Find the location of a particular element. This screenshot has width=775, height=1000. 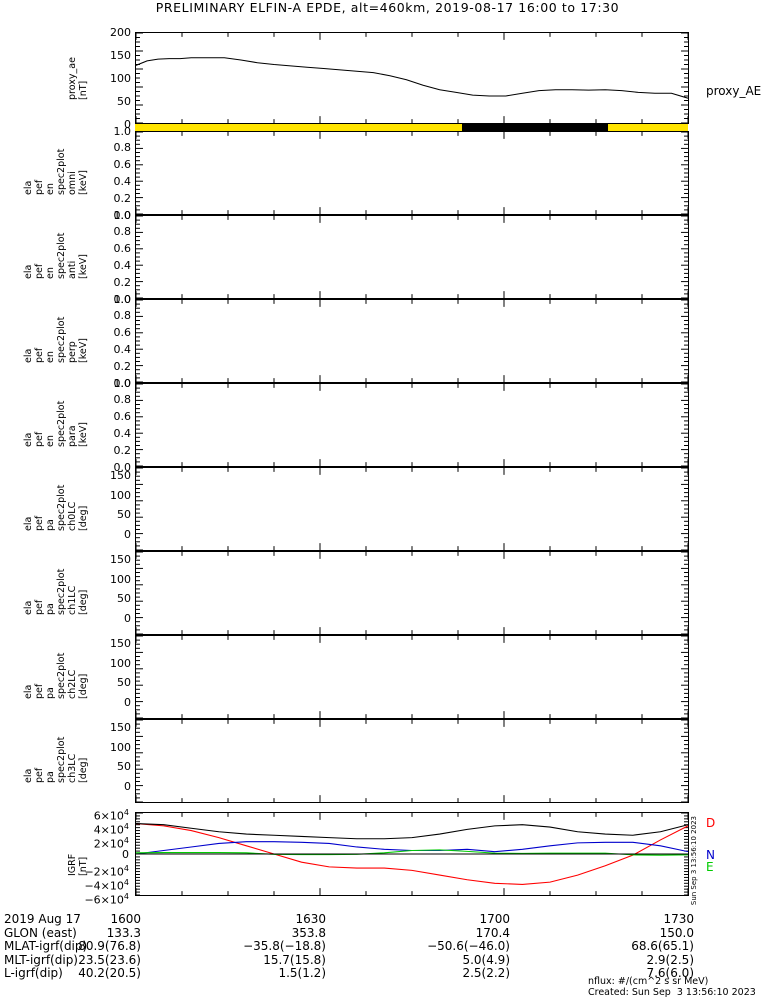

cell-mlt-3: 2.9(2.5) is located at coordinates (670, 959).